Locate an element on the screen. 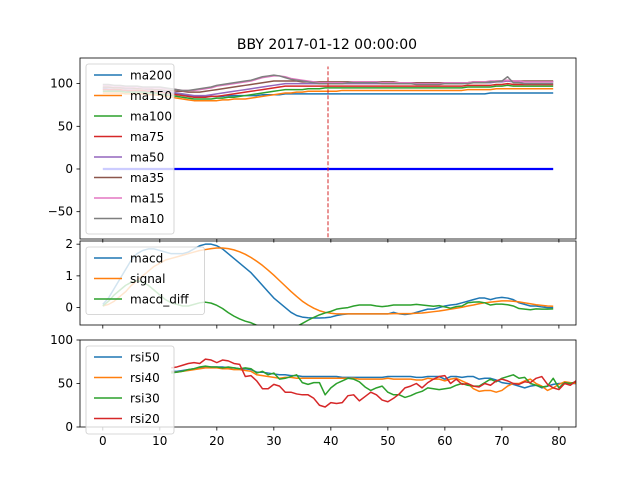  y-tick-label: −50 is located at coordinates (60, 212).